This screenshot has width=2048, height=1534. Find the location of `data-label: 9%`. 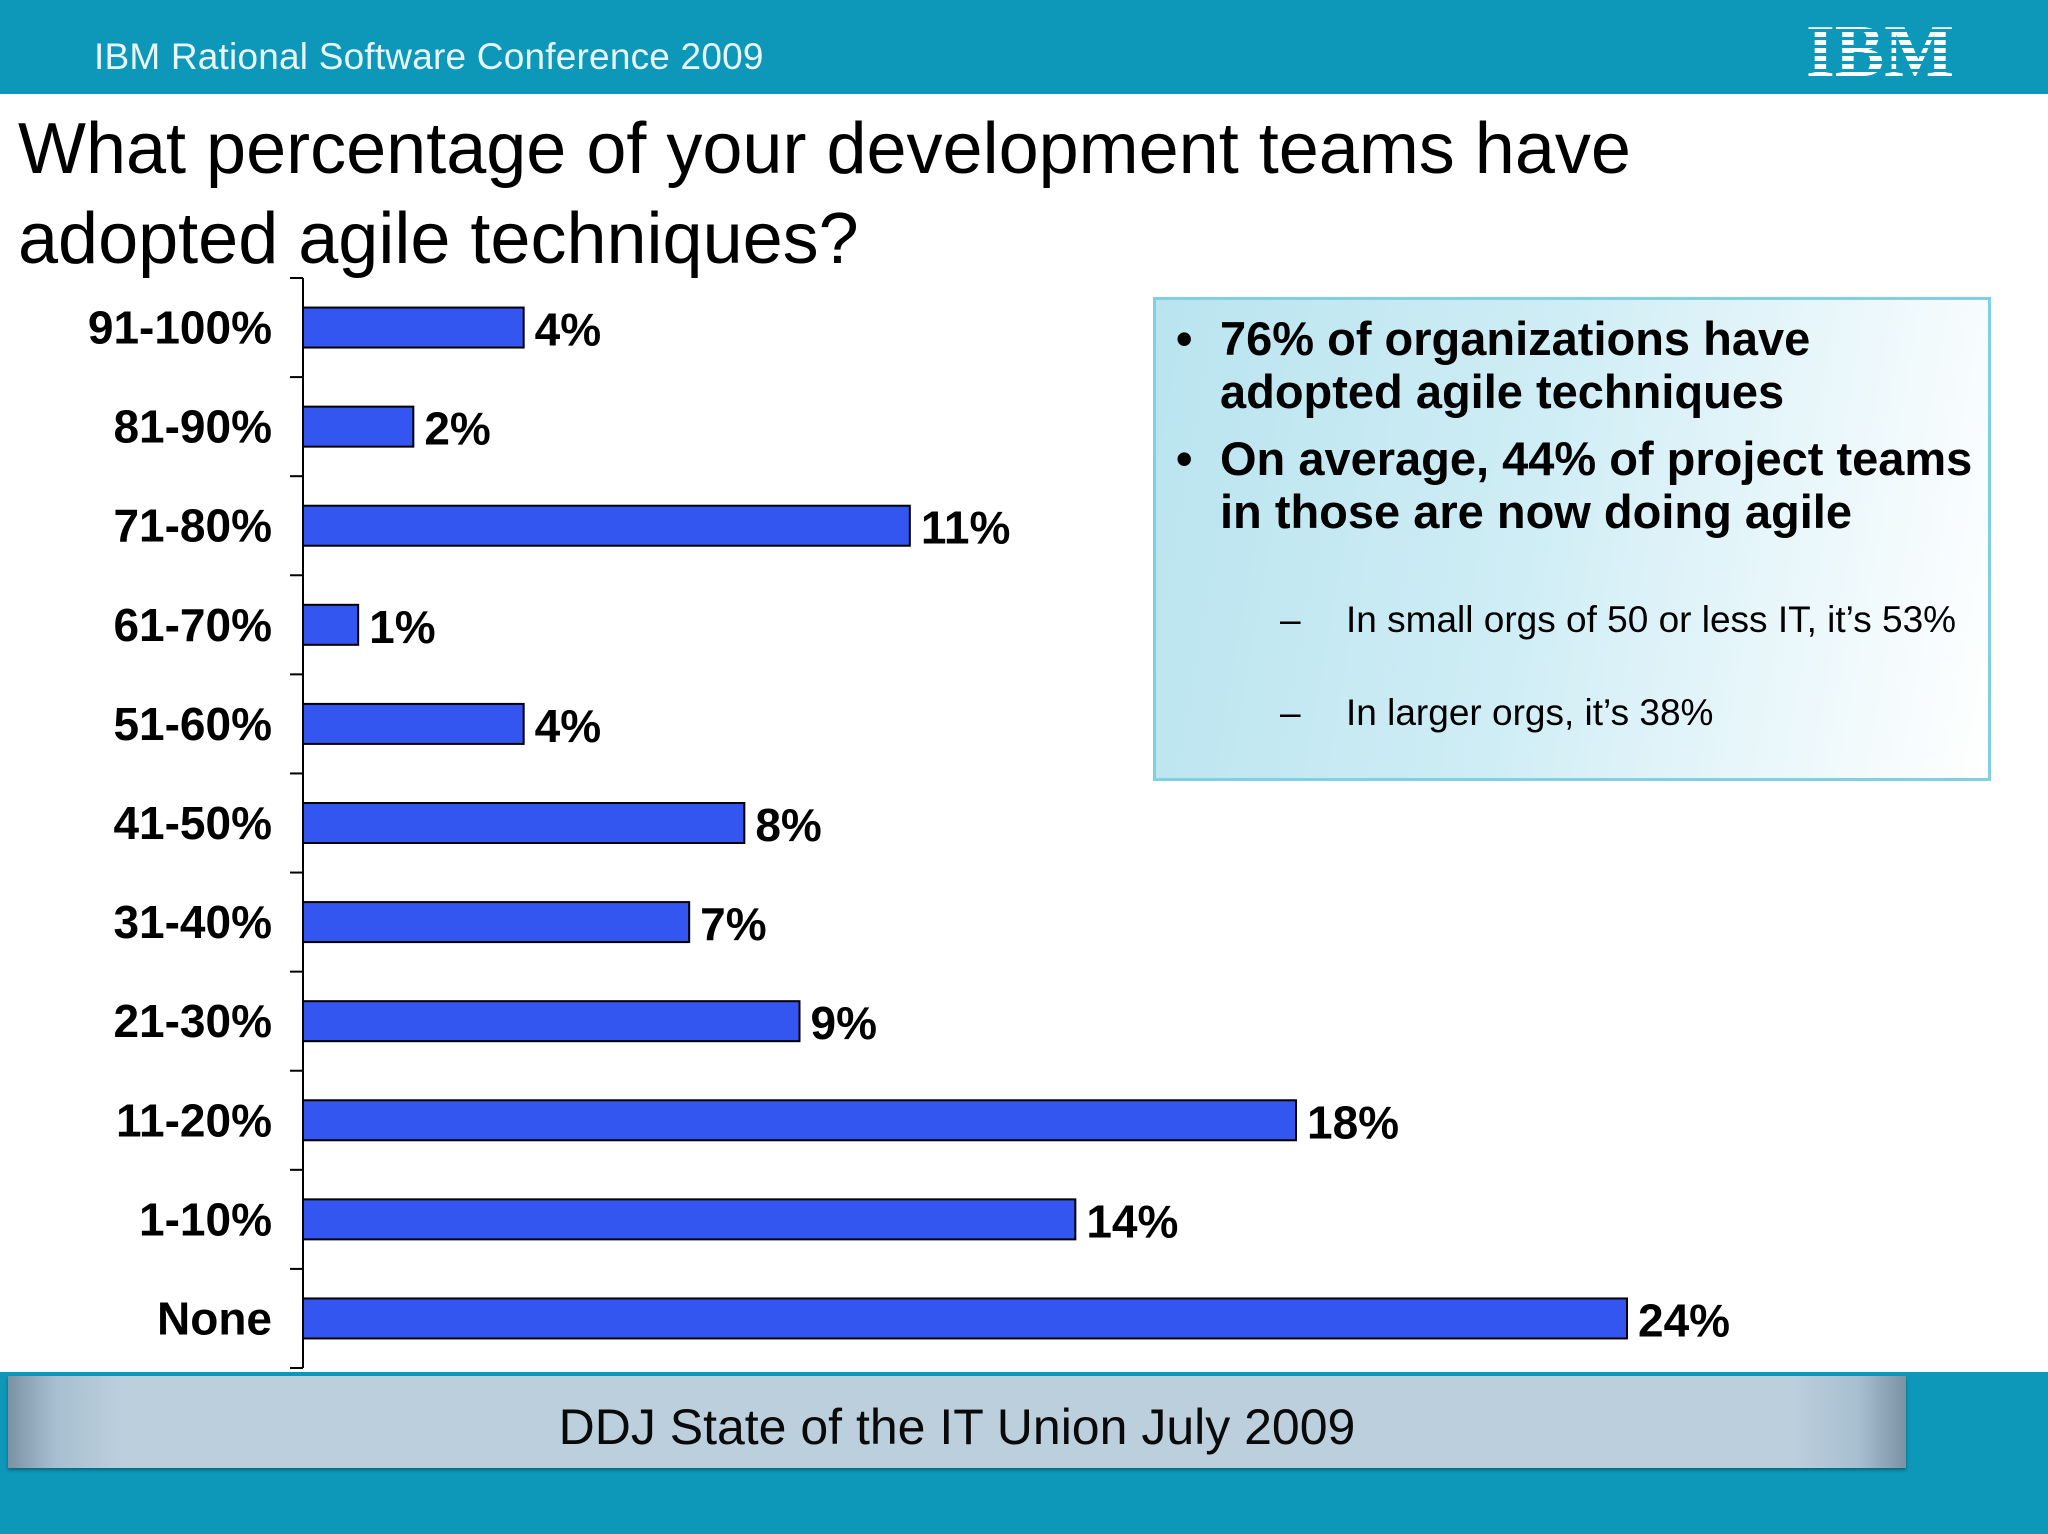

data-label: 9% is located at coordinates (844, 1023).